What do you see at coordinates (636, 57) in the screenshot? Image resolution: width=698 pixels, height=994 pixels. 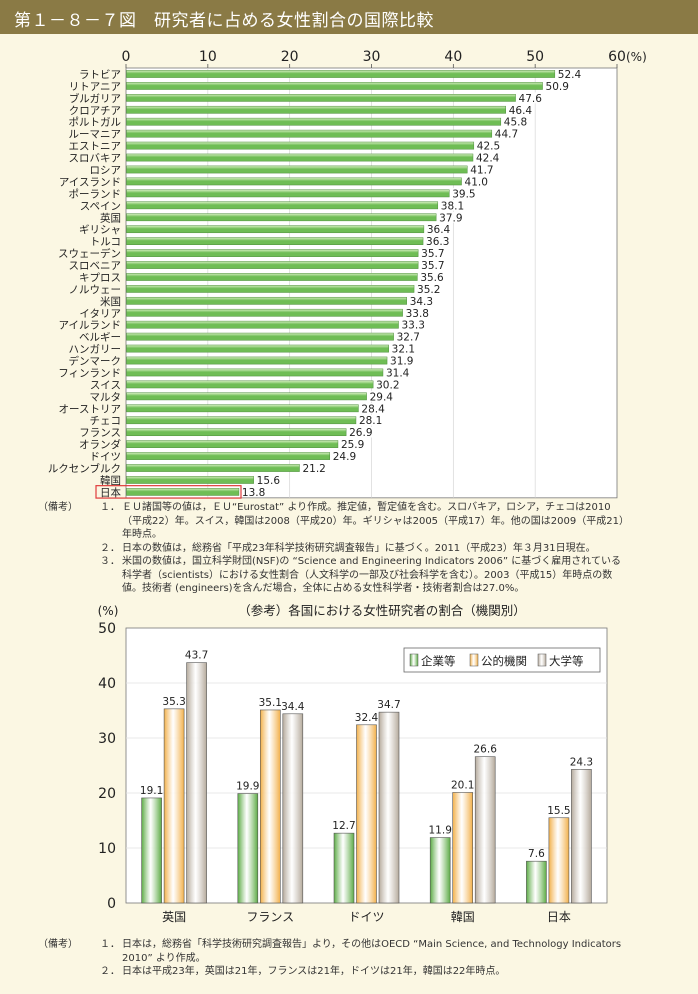 I see `x-axis-unit: (%)` at bounding box center [636, 57].